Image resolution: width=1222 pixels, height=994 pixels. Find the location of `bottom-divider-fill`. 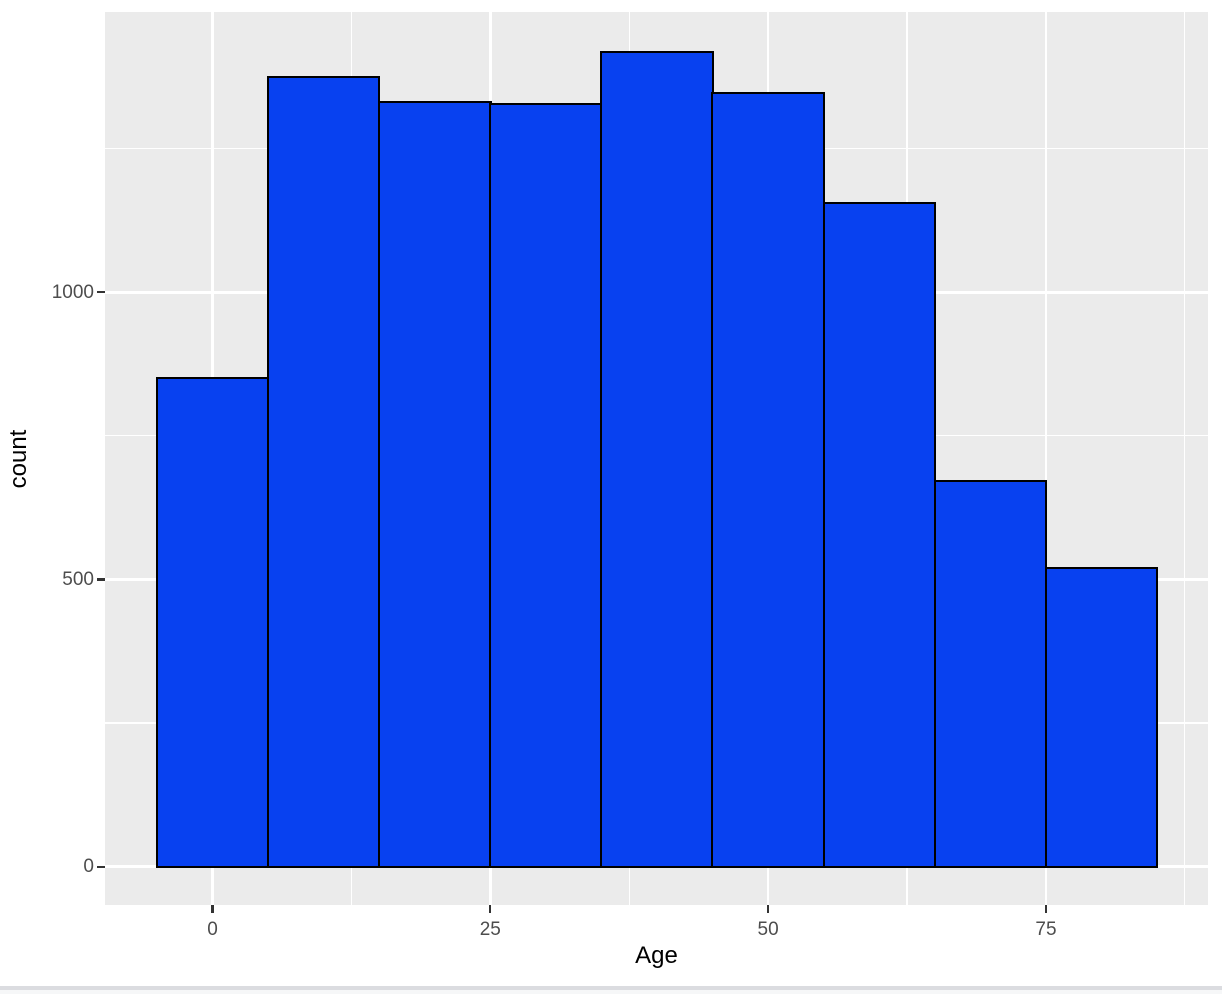

bottom-divider-fill is located at coordinates (611, 992).